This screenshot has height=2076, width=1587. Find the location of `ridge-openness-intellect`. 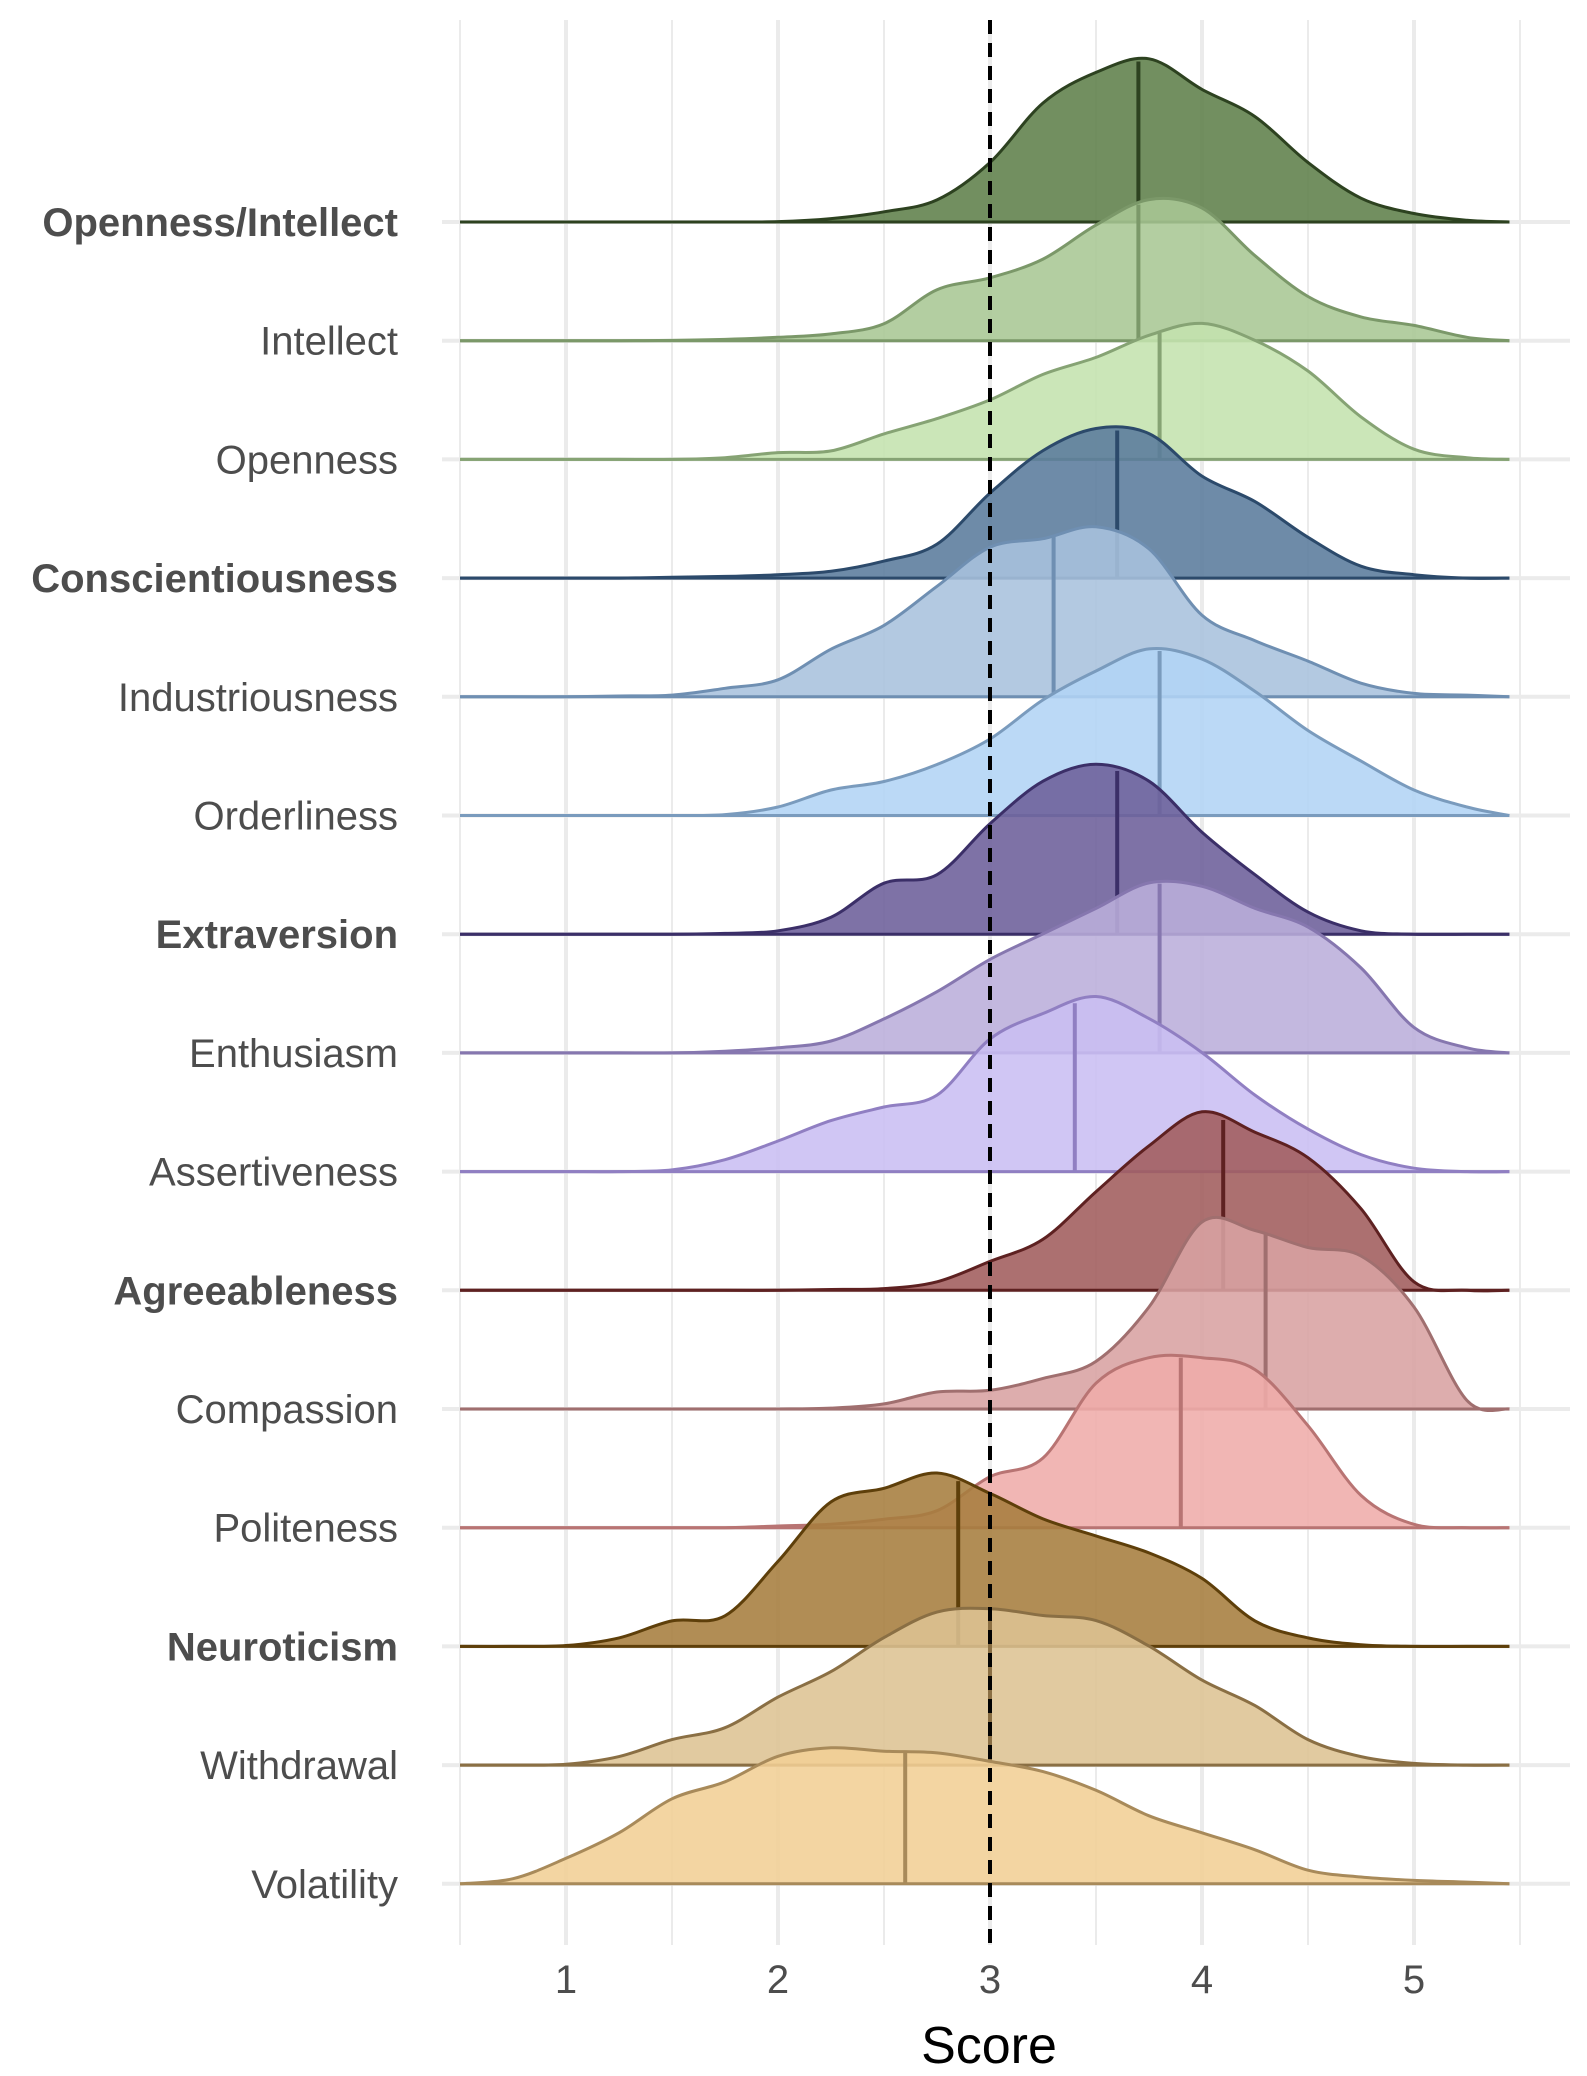

ridge-openness-intellect is located at coordinates (985, 140).